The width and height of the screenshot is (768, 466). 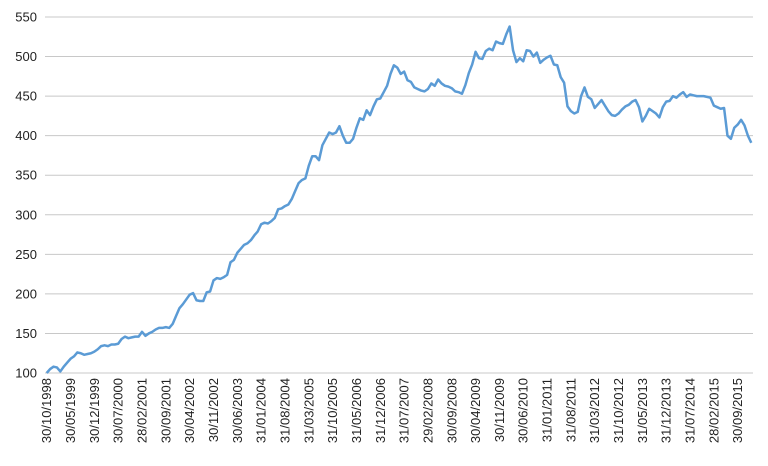 I want to click on x-tick-label: 31/10/2012, so click(x=618, y=410).